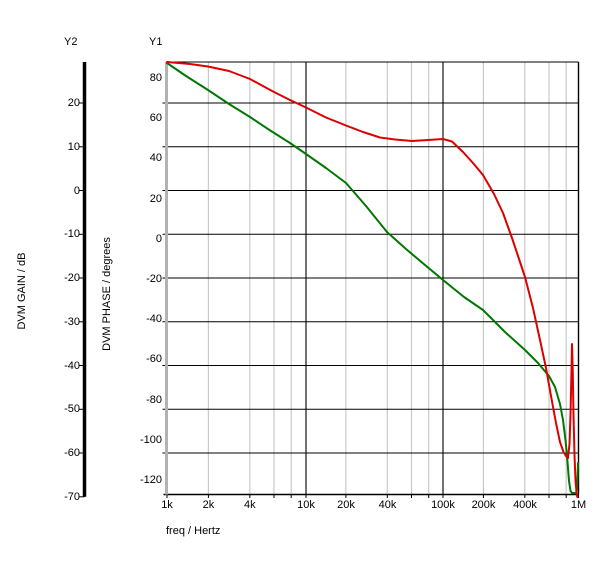 This screenshot has height=563, width=600. I want to click on y2-tick-label: -30, so click(72, 321).